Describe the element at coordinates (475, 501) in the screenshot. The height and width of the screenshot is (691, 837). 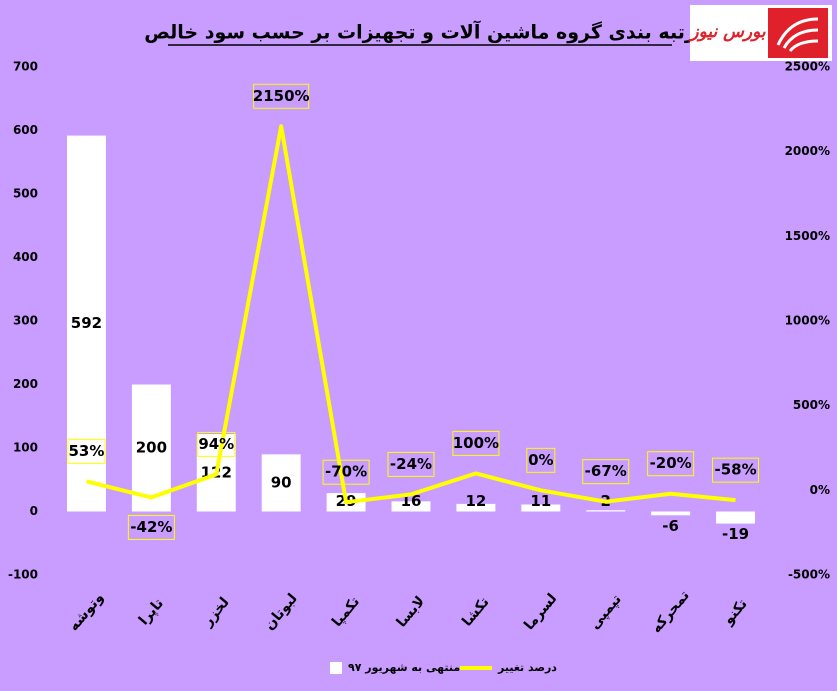
I see `bar-label: 12` at that location.